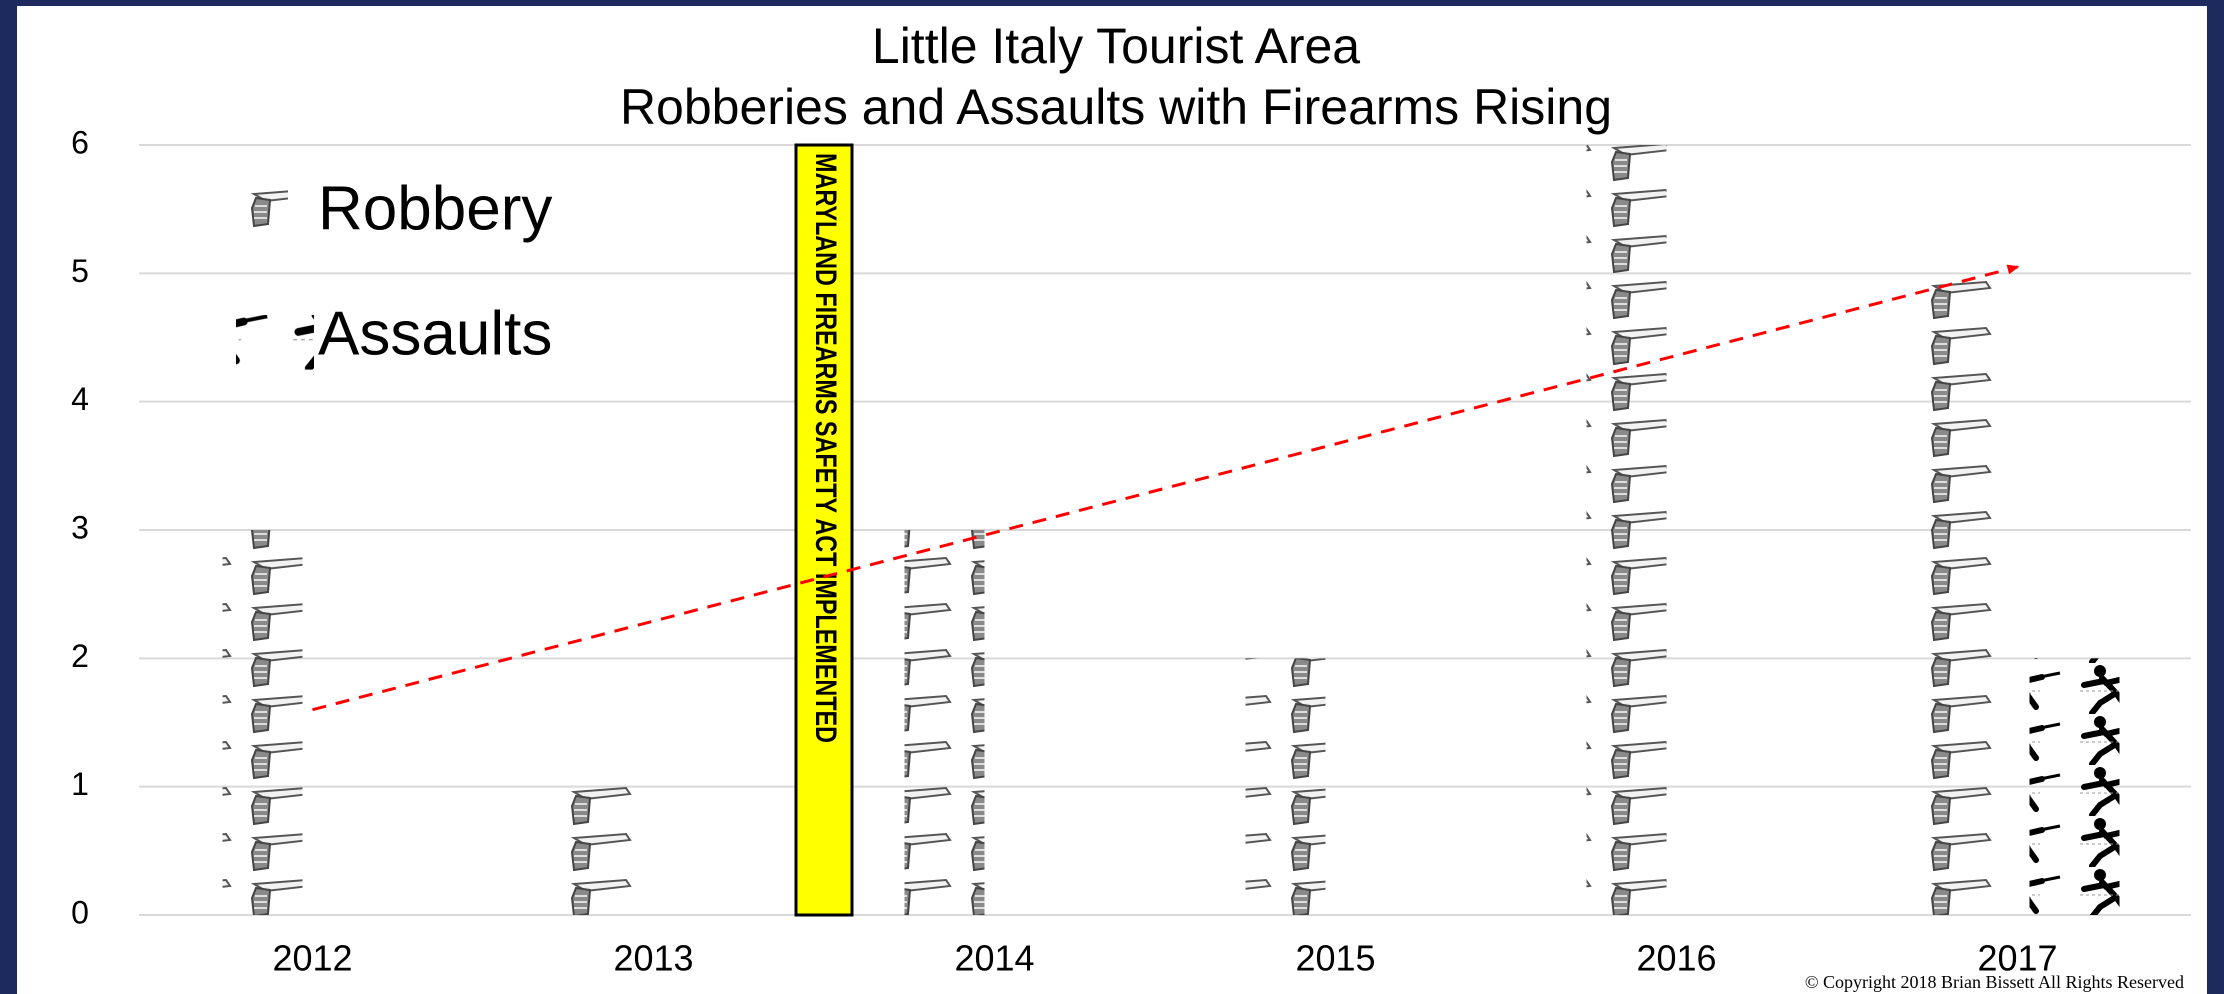 Image resolution: width=2224 pixels, height=994 pixels. I want to click on annotation-box, so click(824, 530).